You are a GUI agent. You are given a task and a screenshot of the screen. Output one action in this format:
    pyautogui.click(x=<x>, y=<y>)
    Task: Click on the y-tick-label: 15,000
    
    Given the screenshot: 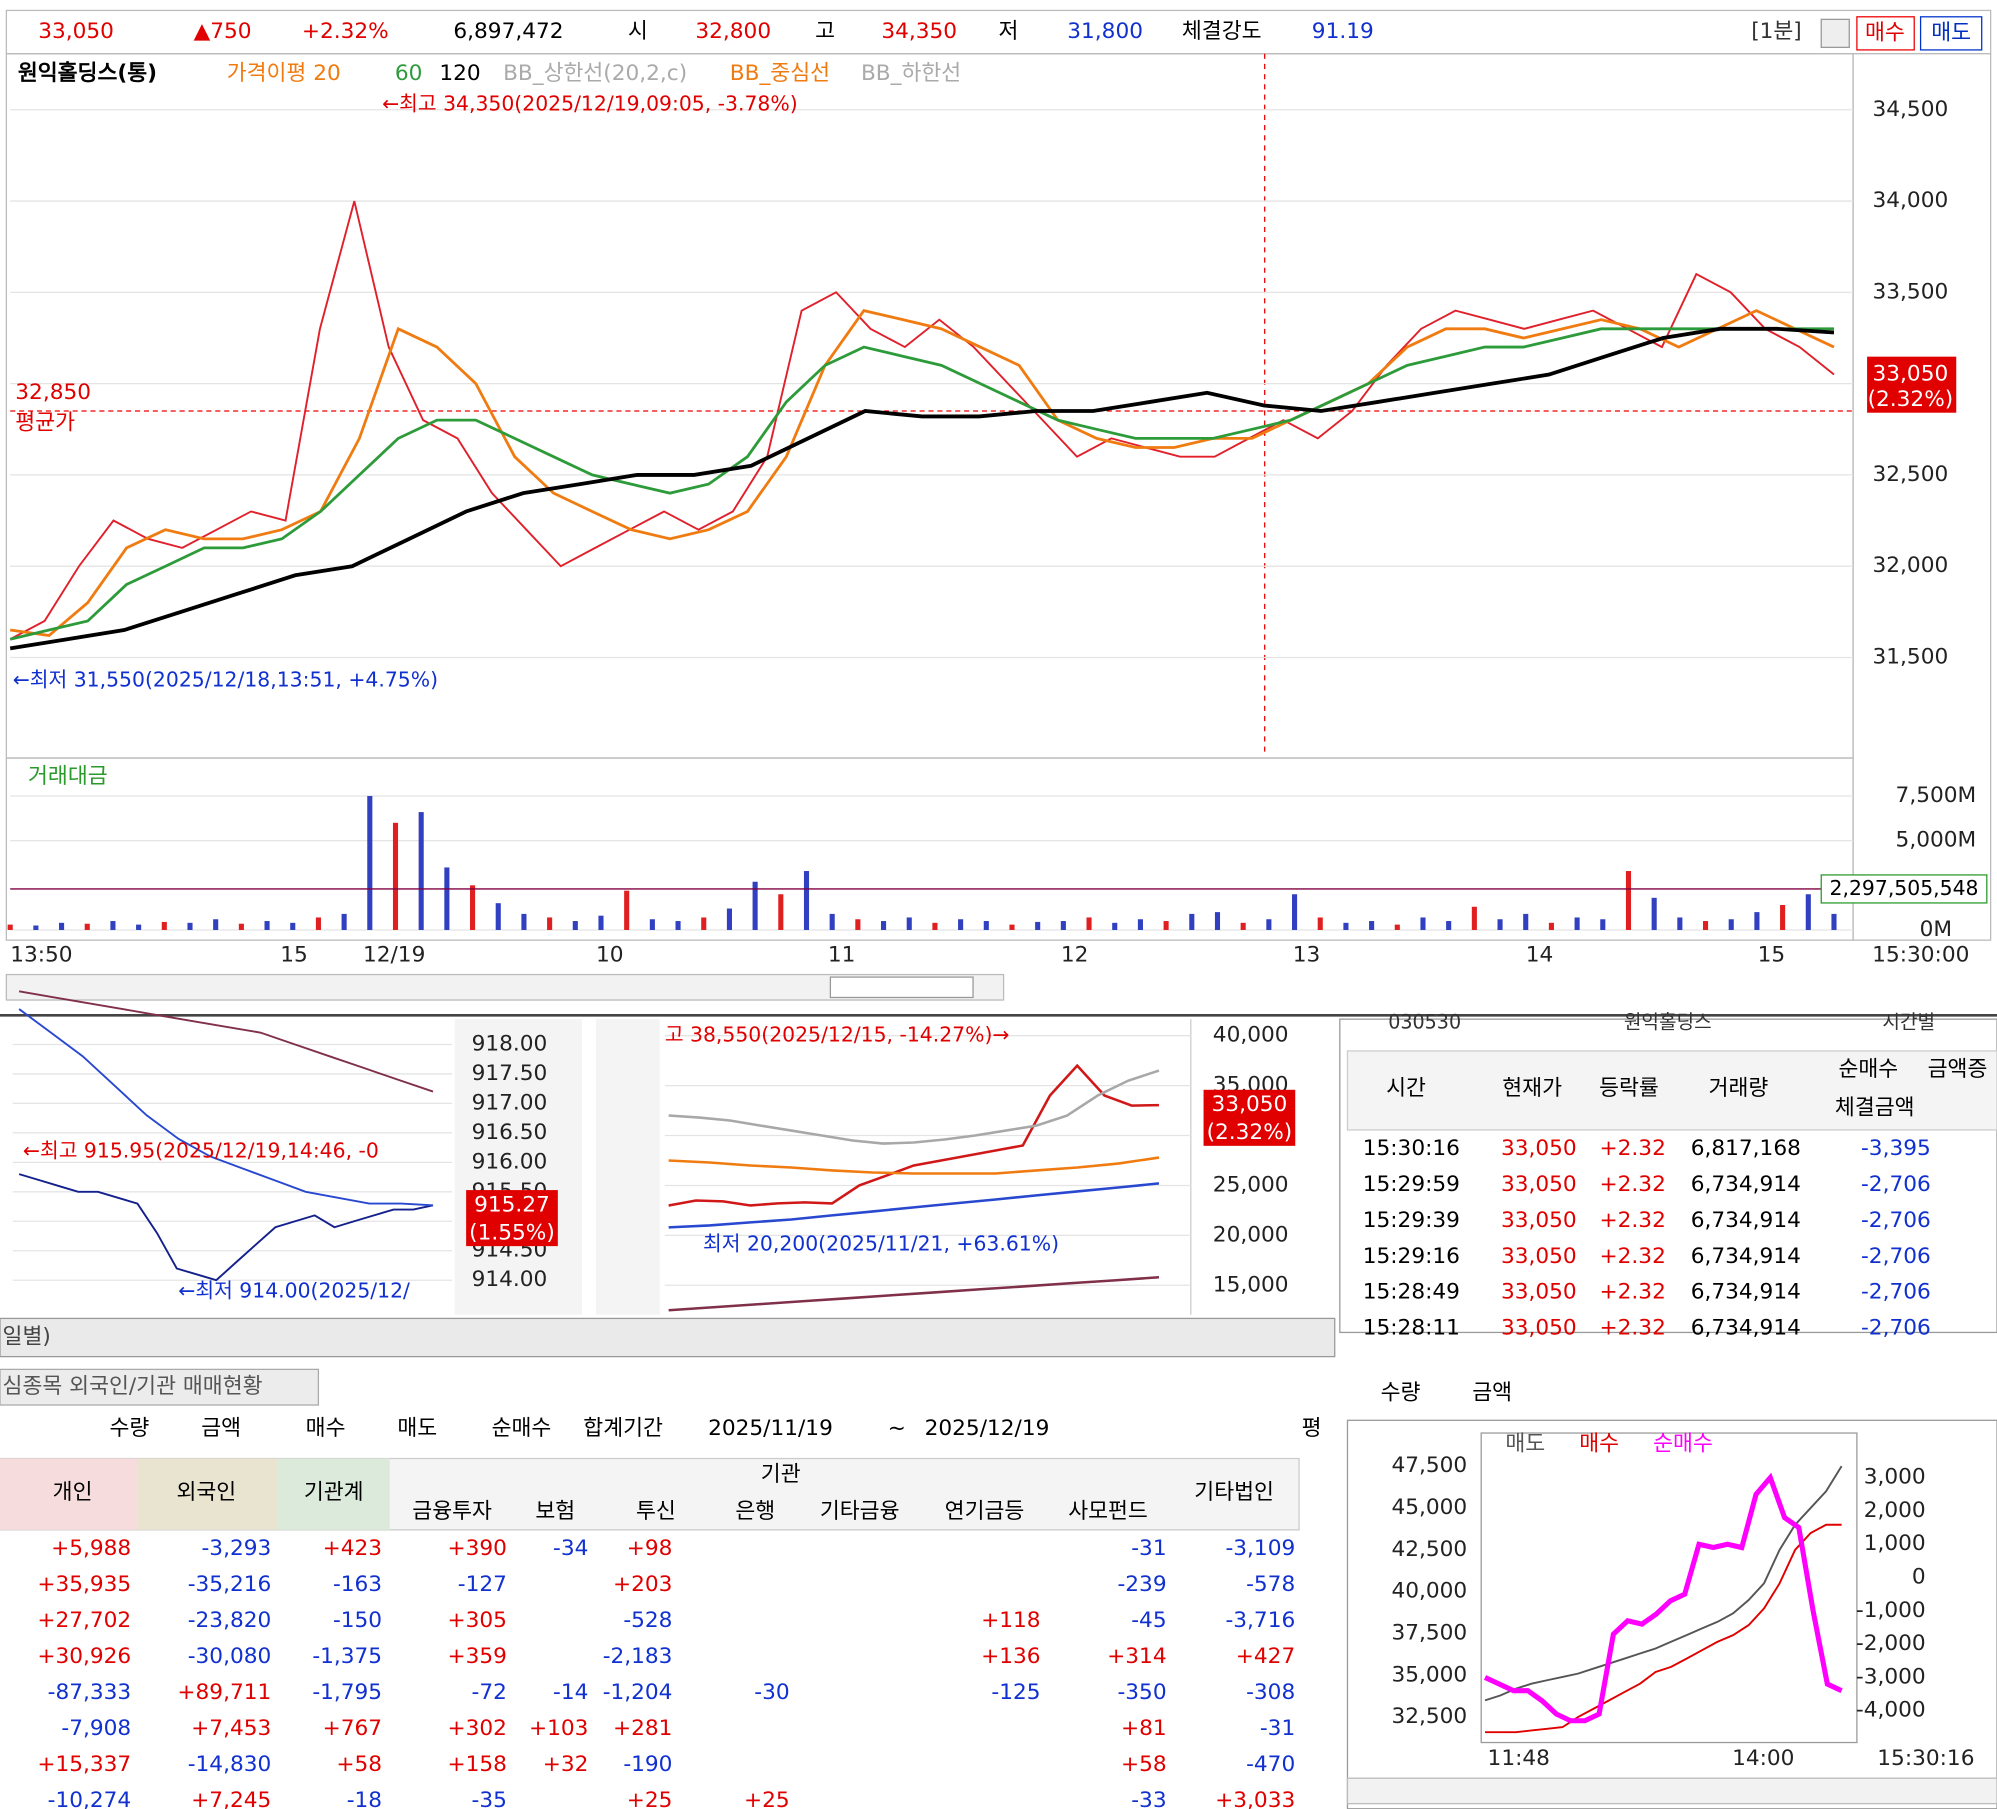 What is the action you would take?
    pyautogui.click(x=1251, y=1284)
    